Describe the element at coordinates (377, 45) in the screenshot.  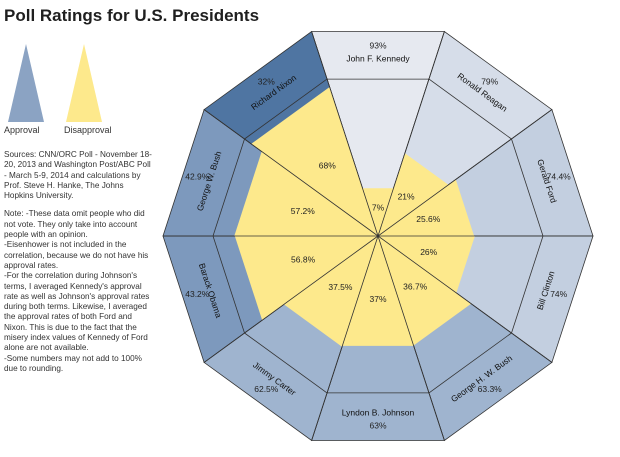
I see `approval-value-label: 93%` at that location.